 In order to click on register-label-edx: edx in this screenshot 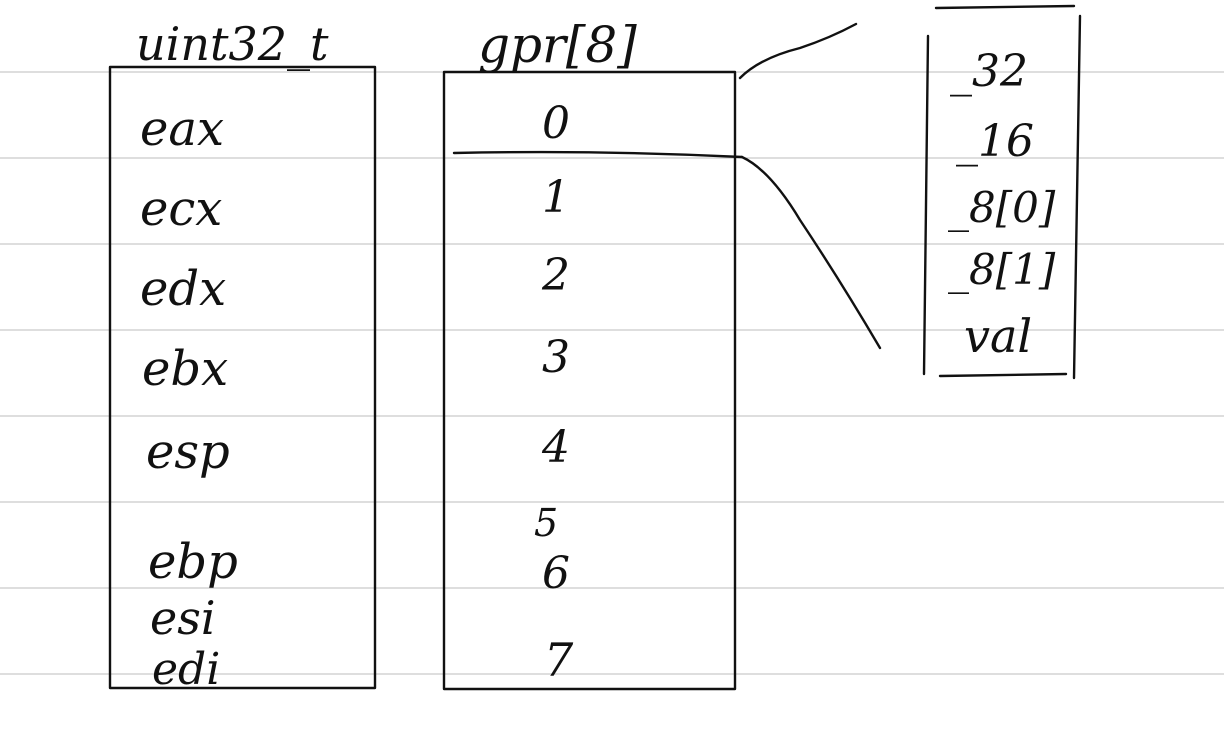, I will do `click(183, 289)`.